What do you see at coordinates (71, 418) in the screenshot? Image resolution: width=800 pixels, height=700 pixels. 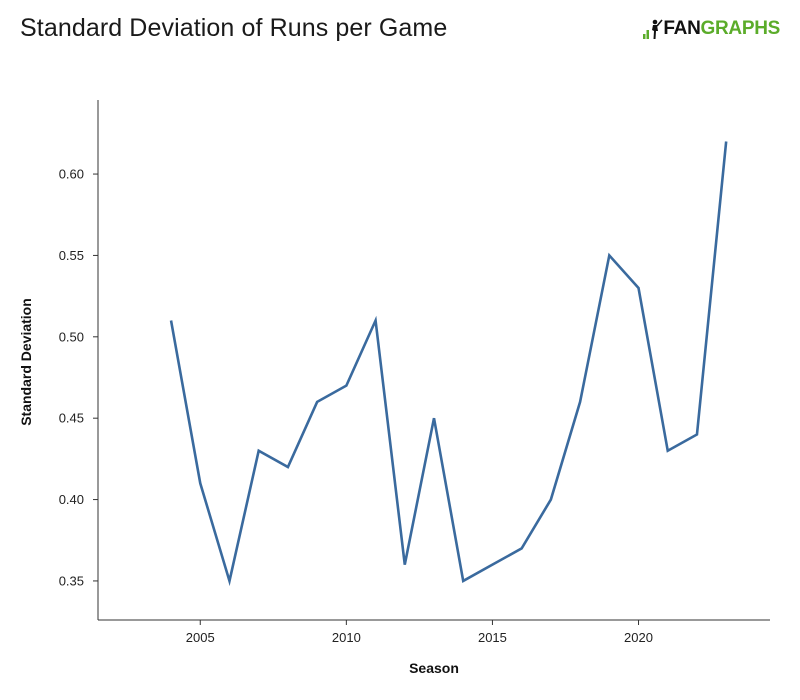 I see `y-tick-label: 0.45` at bounding box center [71, 418].